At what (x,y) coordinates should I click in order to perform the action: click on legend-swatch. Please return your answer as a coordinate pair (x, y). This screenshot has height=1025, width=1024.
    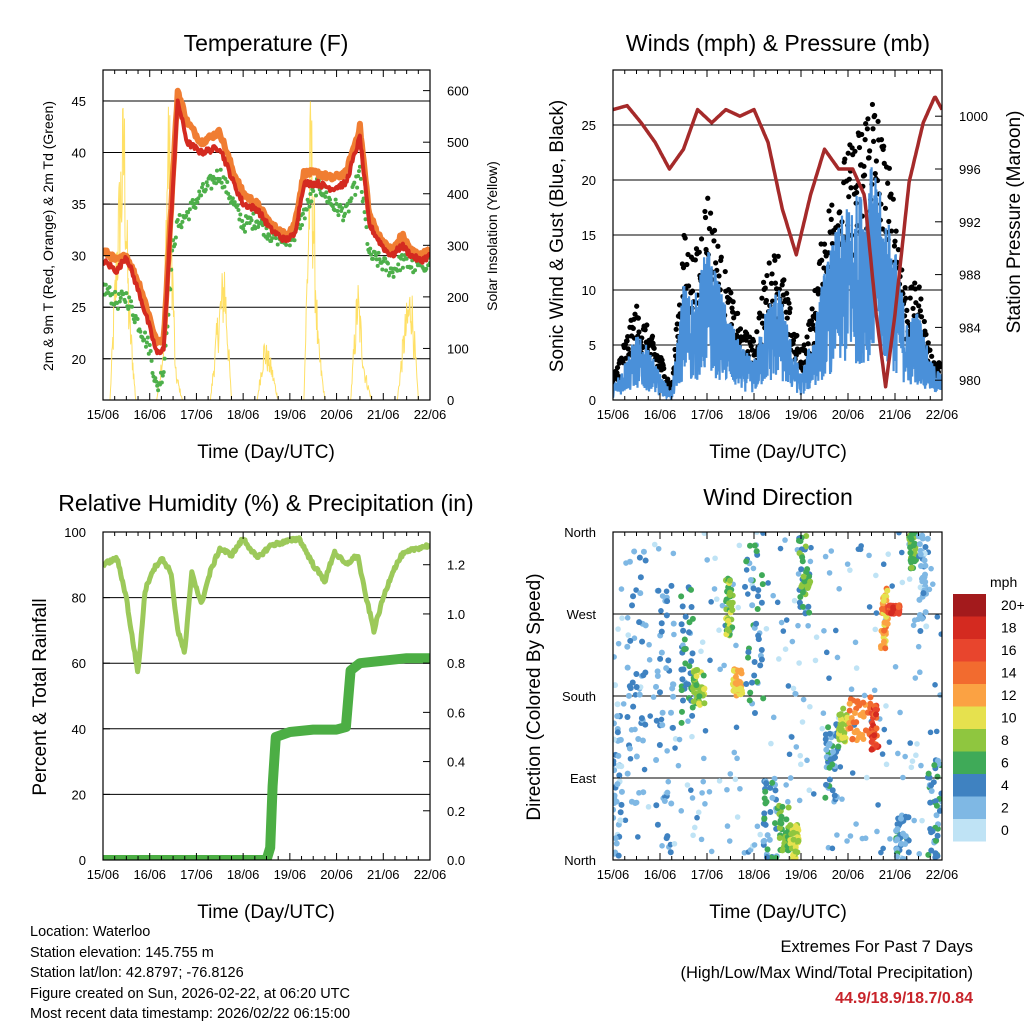
    Looking at the image, I should click on (969, 627).